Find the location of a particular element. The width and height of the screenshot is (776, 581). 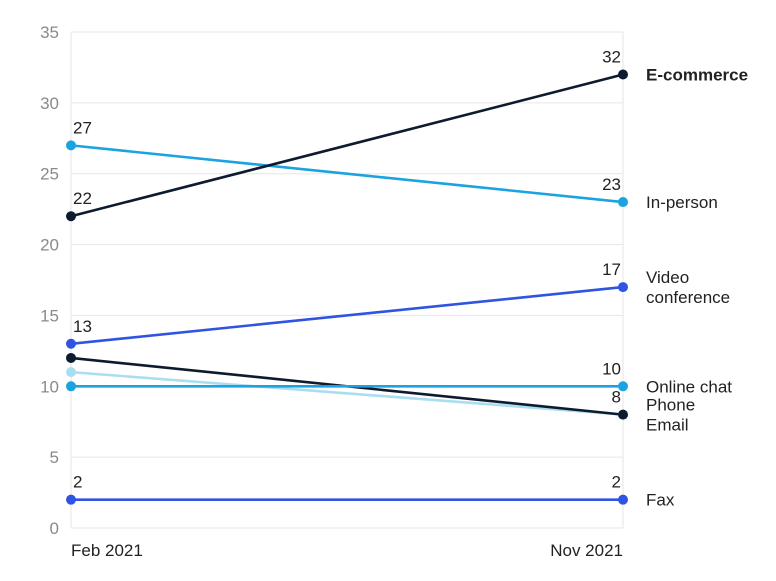

y-tick-label: 35 is located at coordinates (49, 32).